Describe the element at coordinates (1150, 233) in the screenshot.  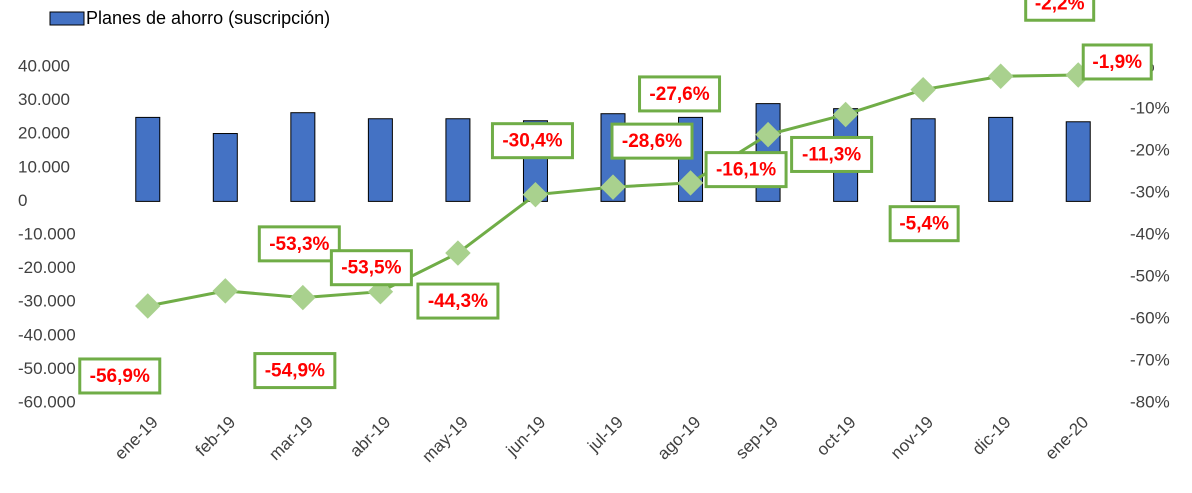
I see `y2-tick-label: -40%` at that location.